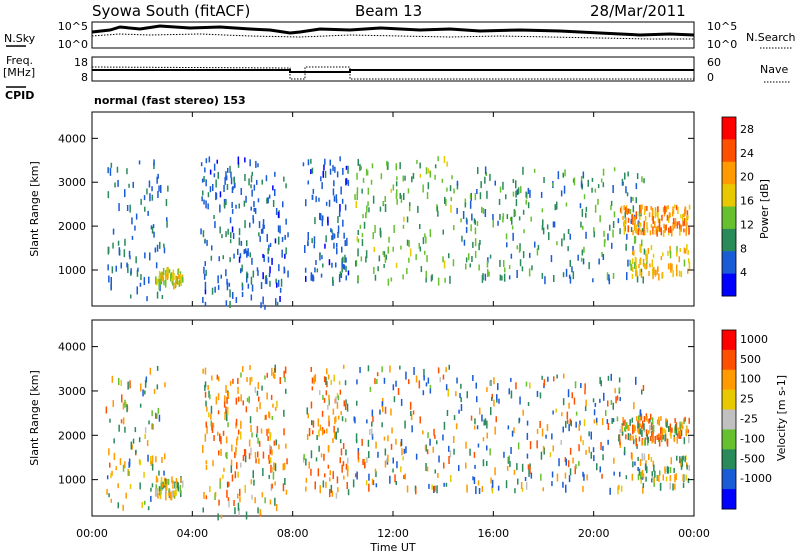 This screenshot has height=554, width=800. Describe the element at coordinates (729, 206) in the screenshot. I see `colorbar-frame` at that location.